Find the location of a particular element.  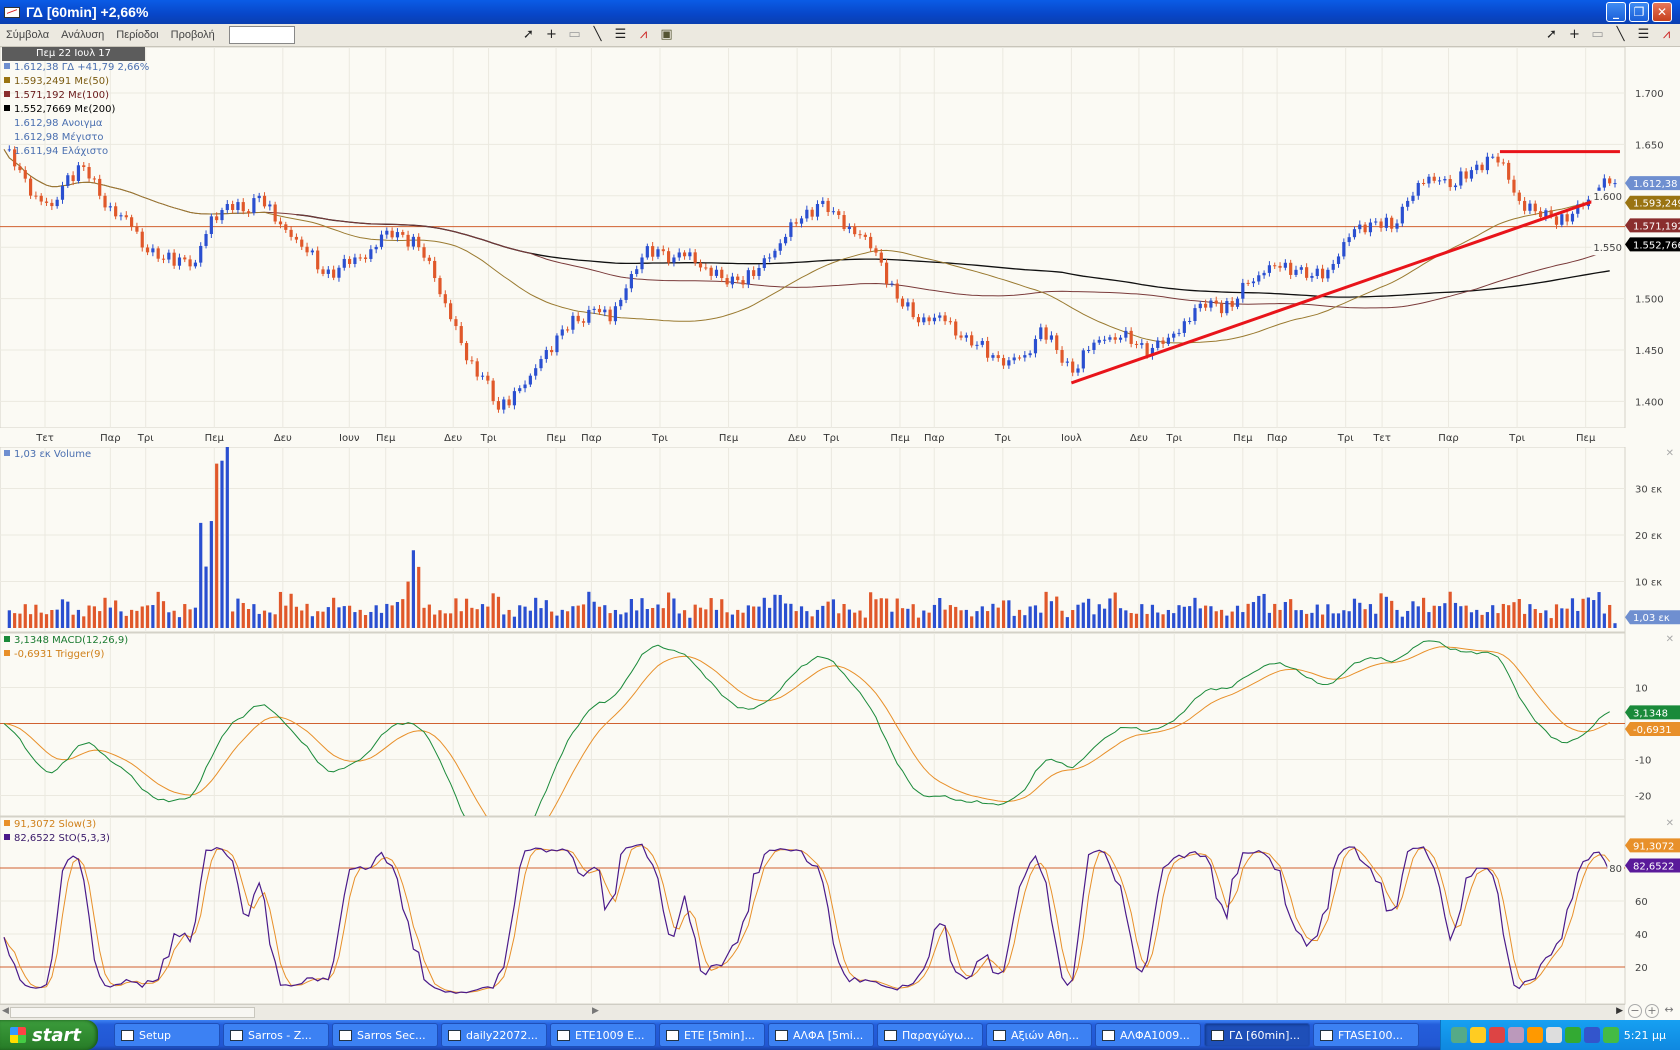

menu-periods: Περίοδοι is located at coordinates (137, 35).